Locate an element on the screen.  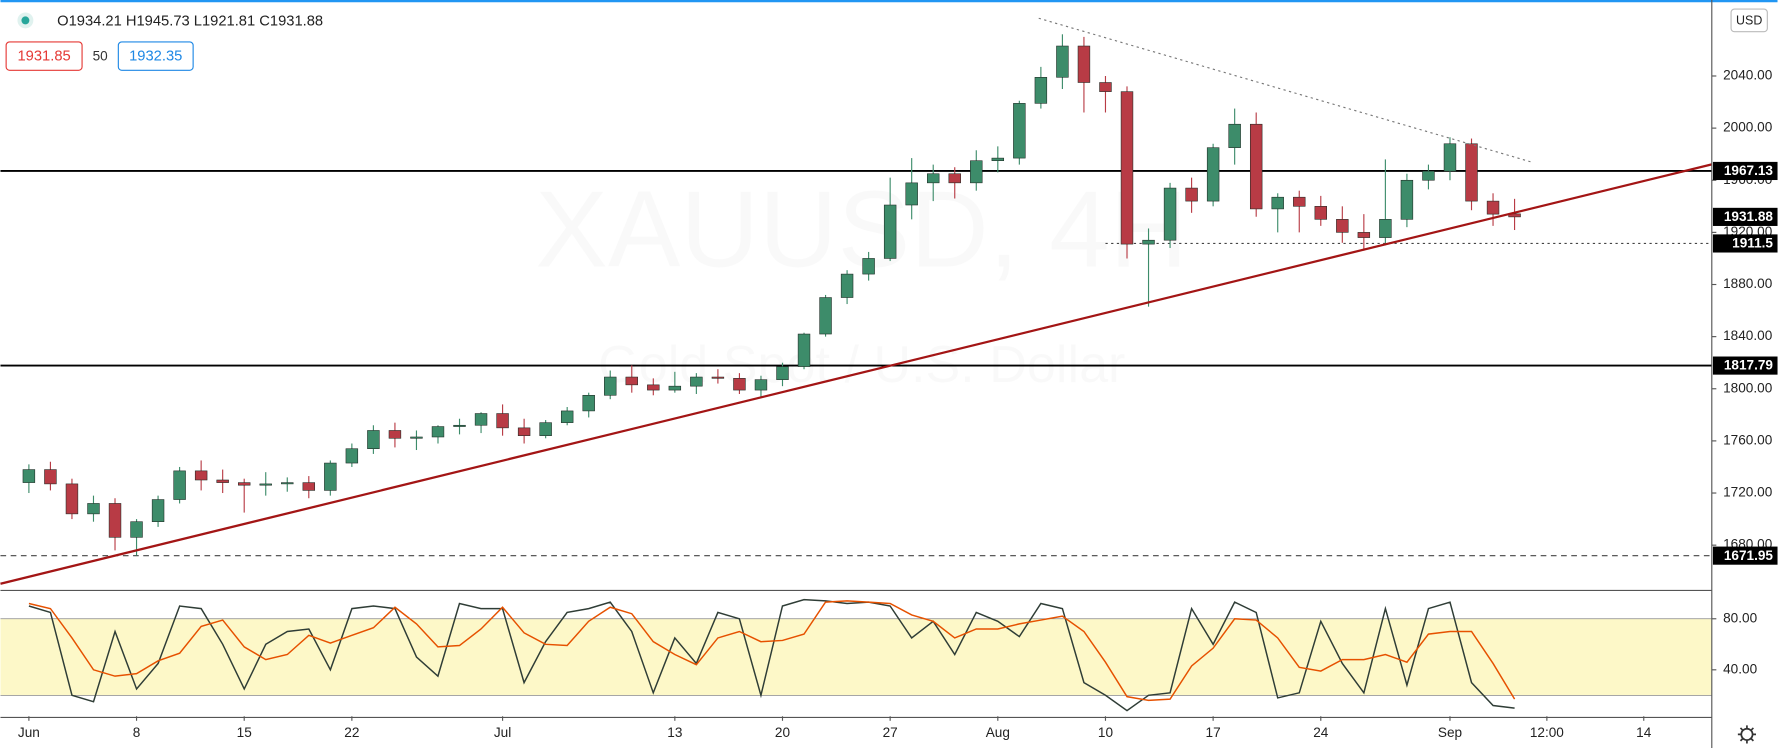
x-tick-label: 15 is located at coordinates (244, 732).